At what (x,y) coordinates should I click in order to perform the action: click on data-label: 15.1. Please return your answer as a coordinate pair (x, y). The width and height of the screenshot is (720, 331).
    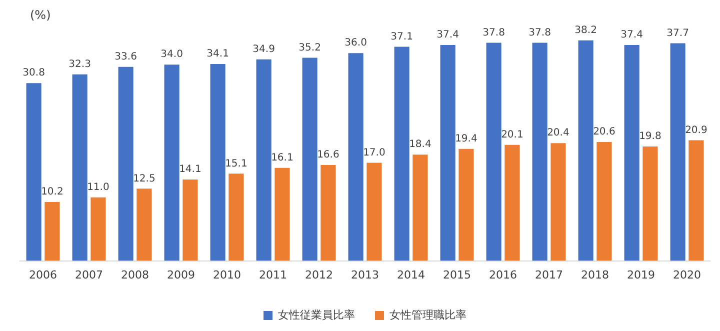
    Looking at the image, I should click on (236, 164).